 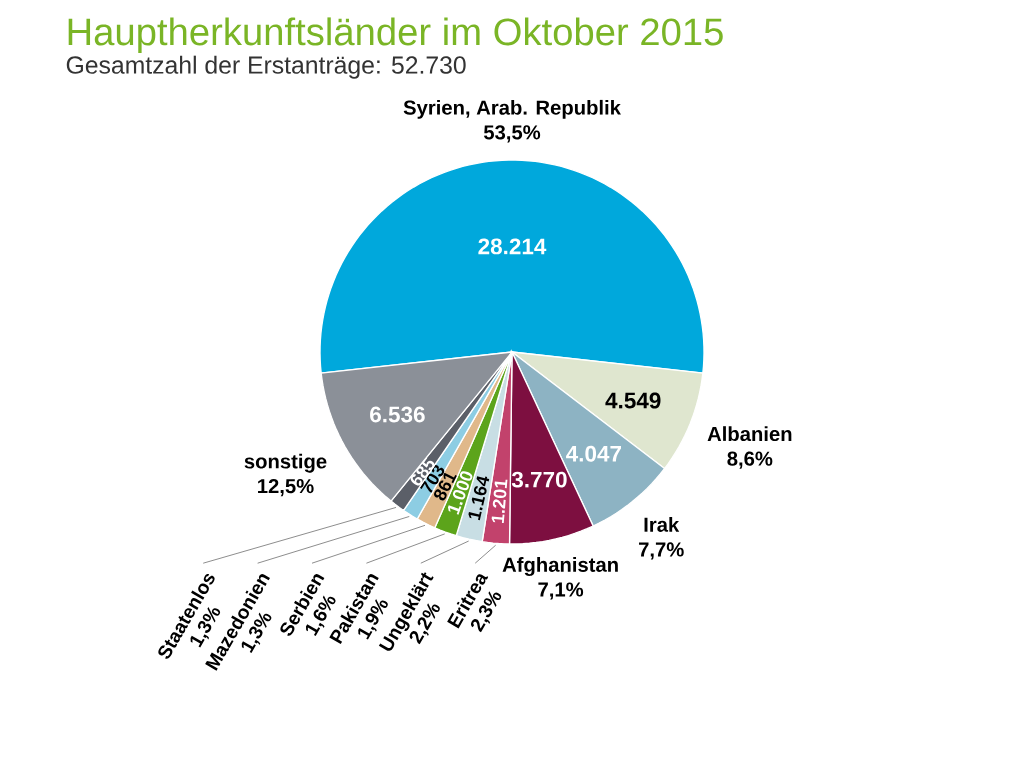 I want to click on slice-label: Syrien, Arab. Republik, so click(x=512, y=109).